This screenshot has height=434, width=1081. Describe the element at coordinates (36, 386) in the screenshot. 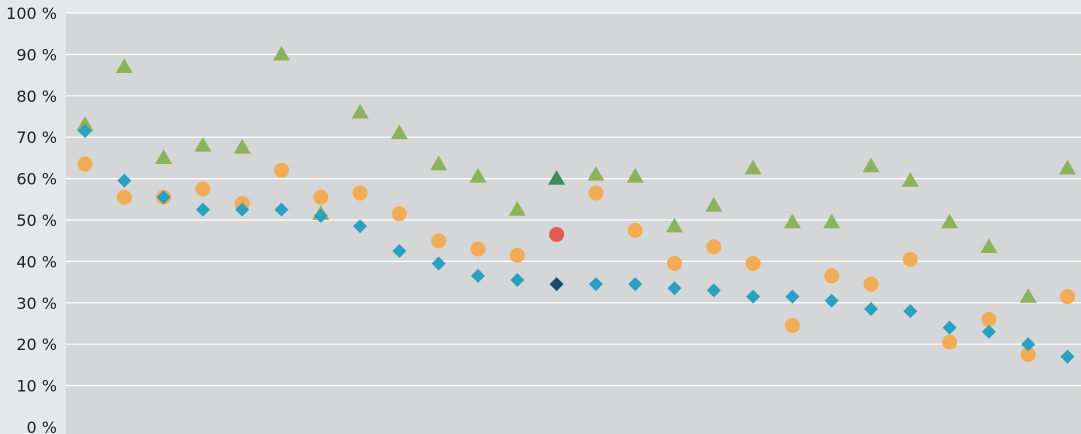

I see `y-tick-label: 10 %` at that location.